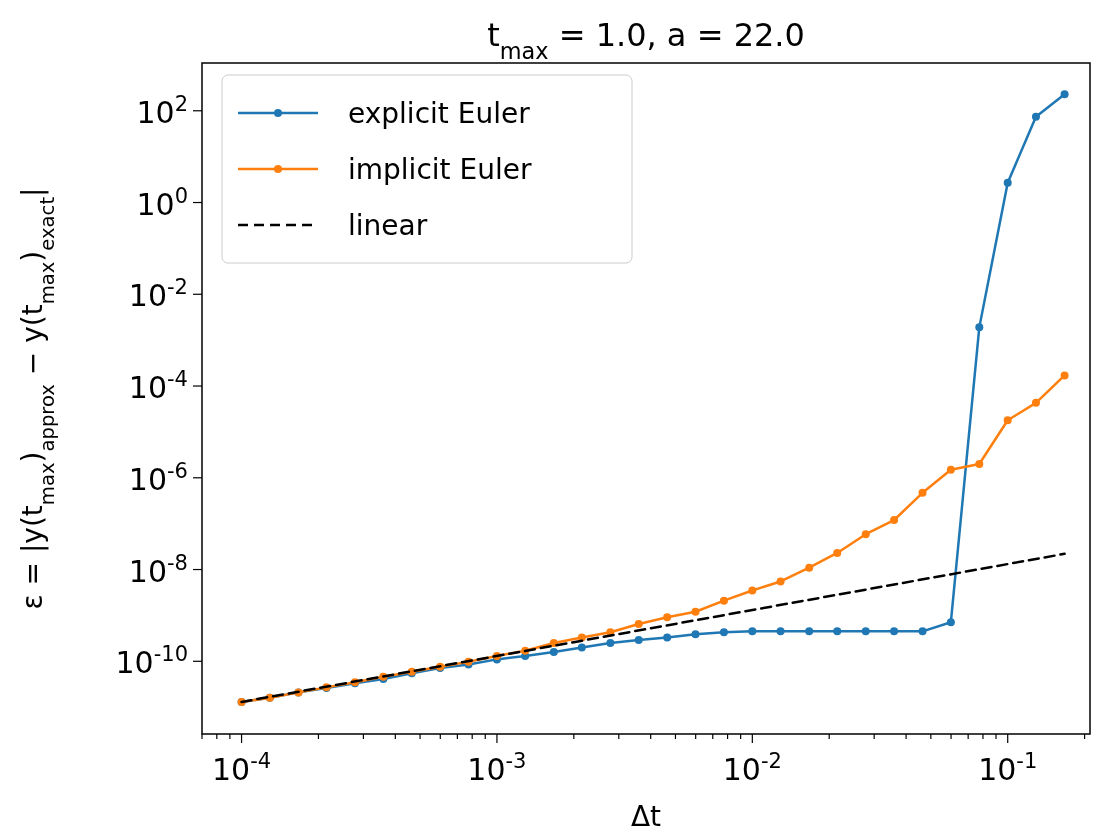 This screenshot has height=838, width=1093. What do you see at coordinates (241, 768) in the screenshot?
I see `x-tick-label: 10$^{-4}$` at bounding box center [241, 768].